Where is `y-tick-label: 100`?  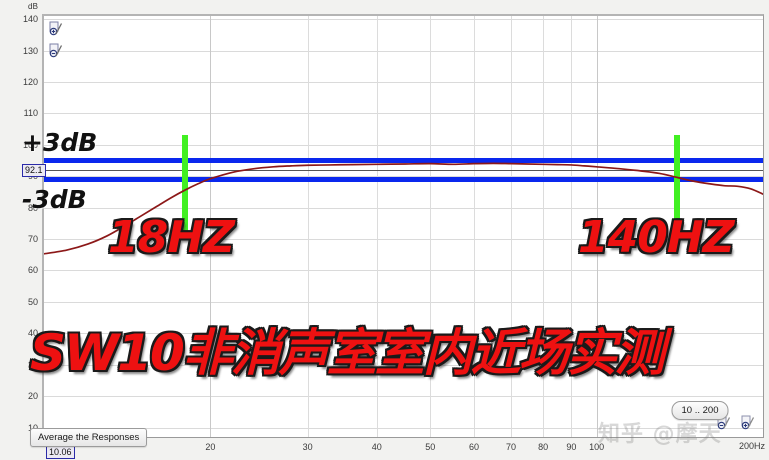
y-tick-label: 100 is located at coordinates (30, 144).